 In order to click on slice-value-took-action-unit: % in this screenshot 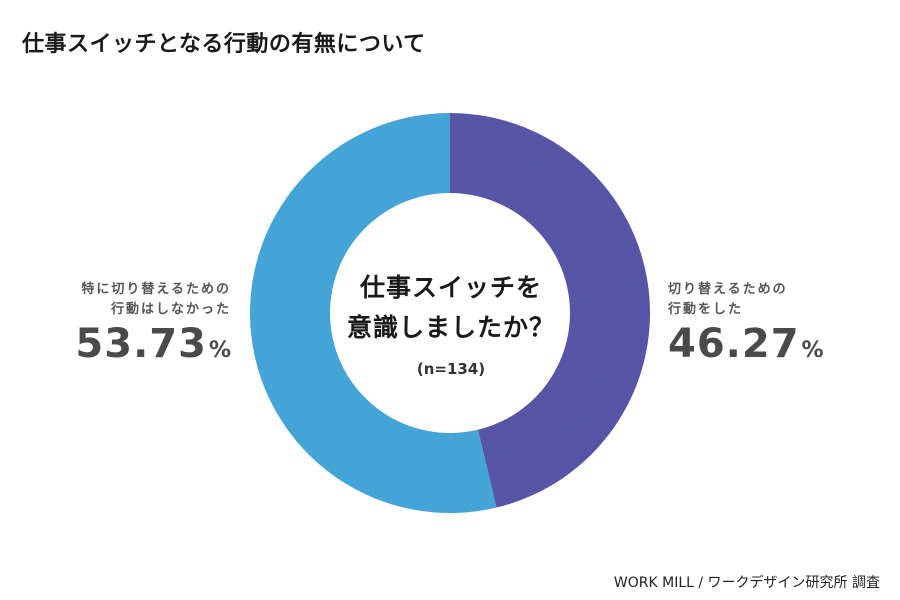, I will do `click(812, 350)`.